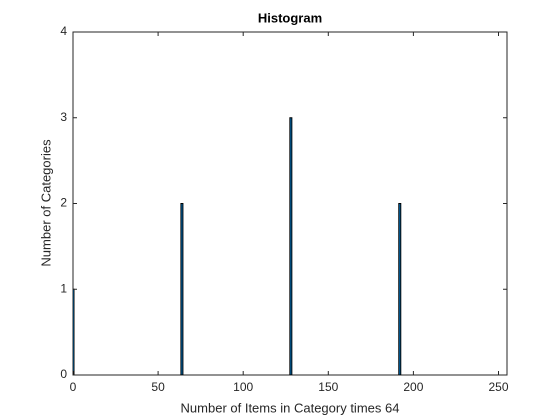  What do you see at coordinates (290, 407) in the screenshot?
I see `x-axis-label: Number of Items in Category times 64` at bounding box center [290, 407].